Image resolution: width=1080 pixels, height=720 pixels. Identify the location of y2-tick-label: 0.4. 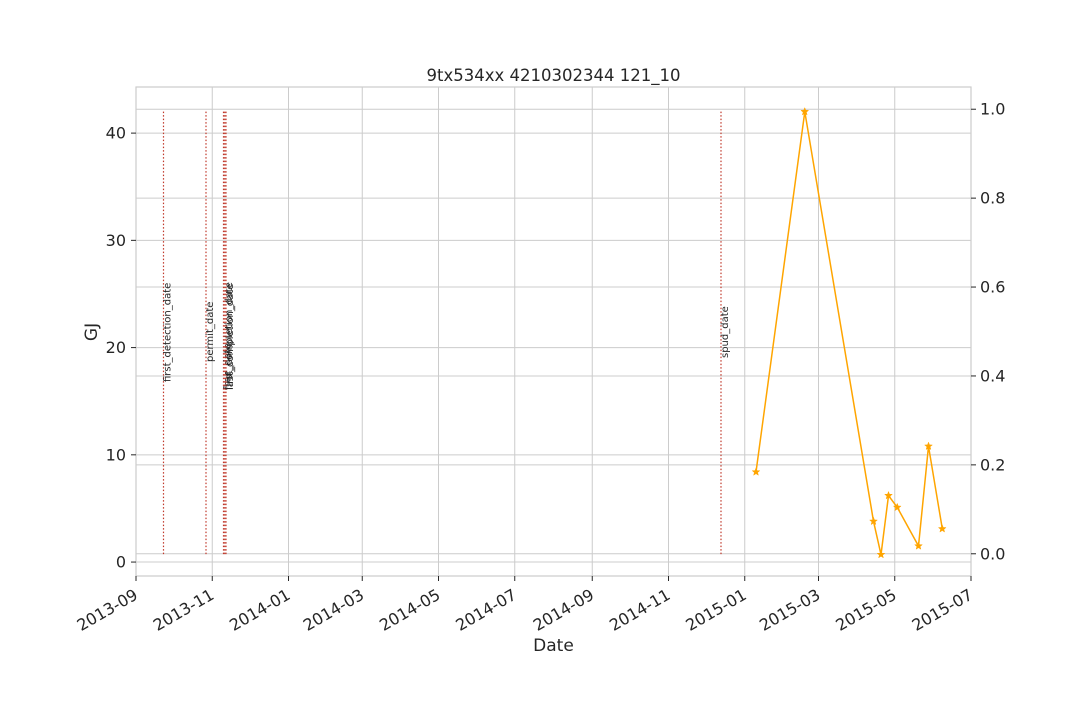
(992, 375).